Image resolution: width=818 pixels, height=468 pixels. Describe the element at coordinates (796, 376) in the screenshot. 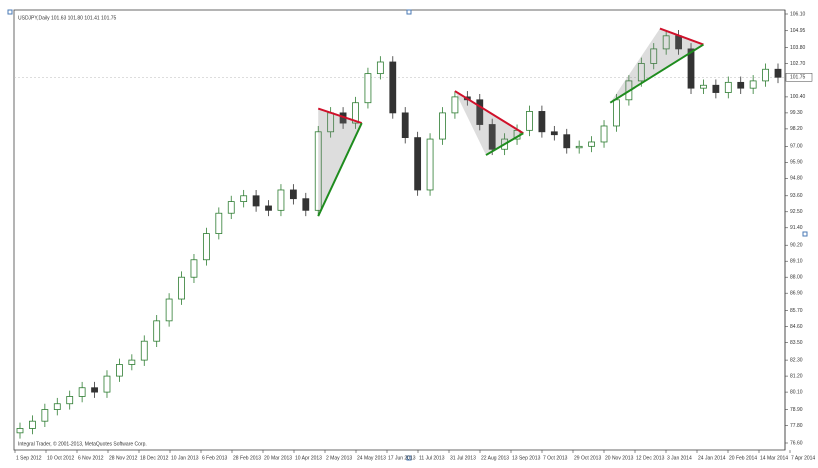

I see `y-tick-label: 81.20` at that location.